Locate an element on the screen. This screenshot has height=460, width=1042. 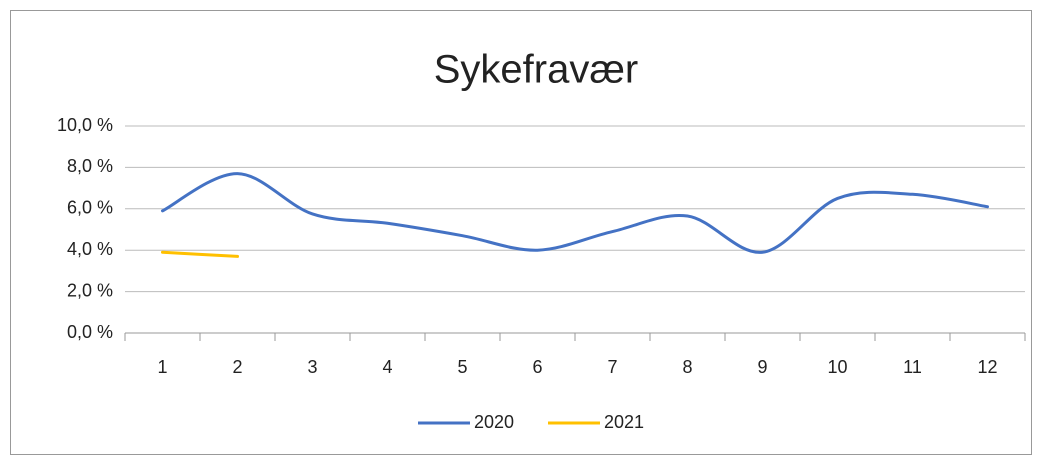
x-tick-label: 10 is located at coordinates (837, 367).